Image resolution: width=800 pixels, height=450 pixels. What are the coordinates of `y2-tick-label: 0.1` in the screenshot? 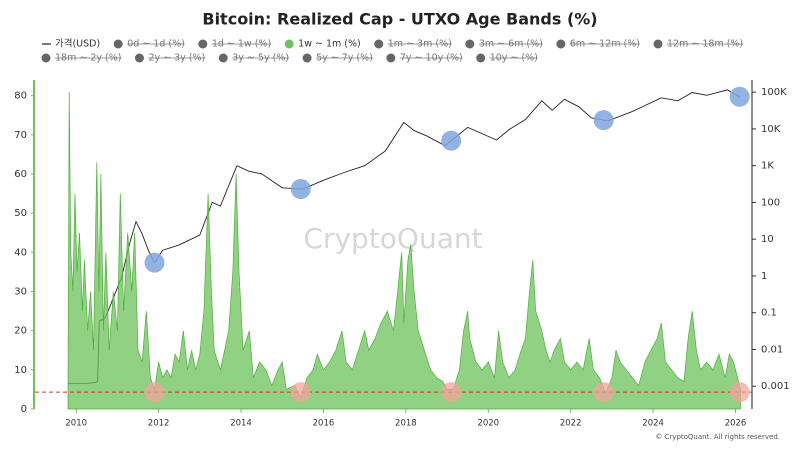 It's located at (769, 313).